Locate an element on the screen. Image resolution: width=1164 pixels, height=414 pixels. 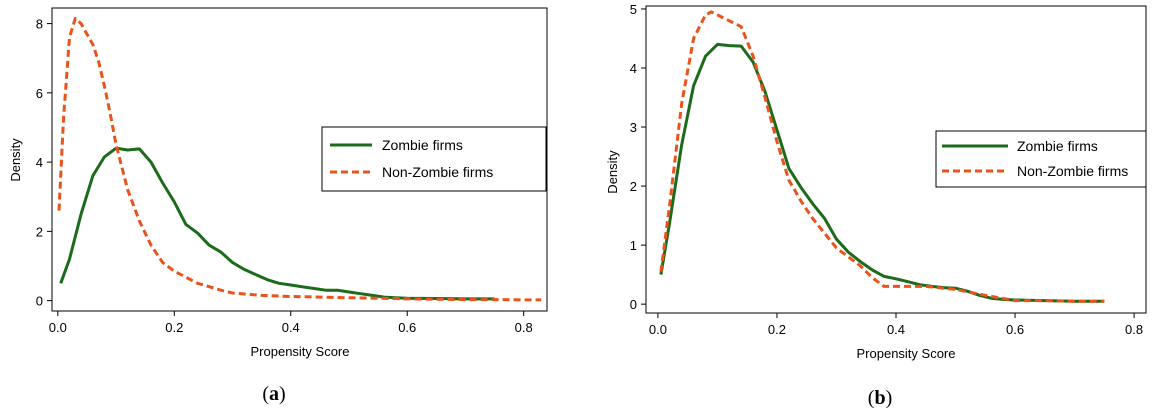
panel-a-legend-nonzombie-label: Non-Zombie firms is located at coordinates (437, 172).